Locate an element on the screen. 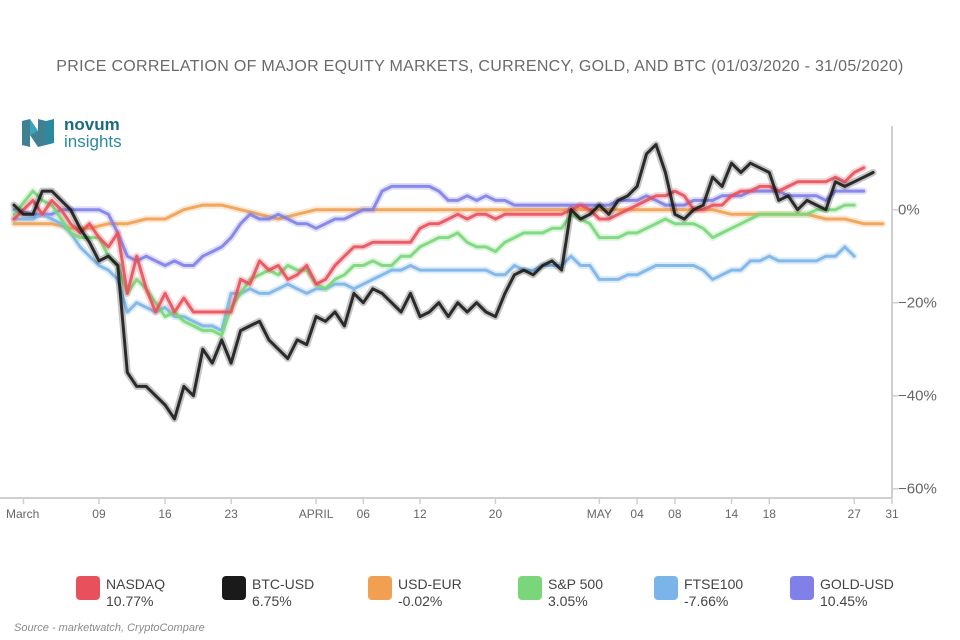  x-tick-label: 18 is located at coordinates (770, 514).